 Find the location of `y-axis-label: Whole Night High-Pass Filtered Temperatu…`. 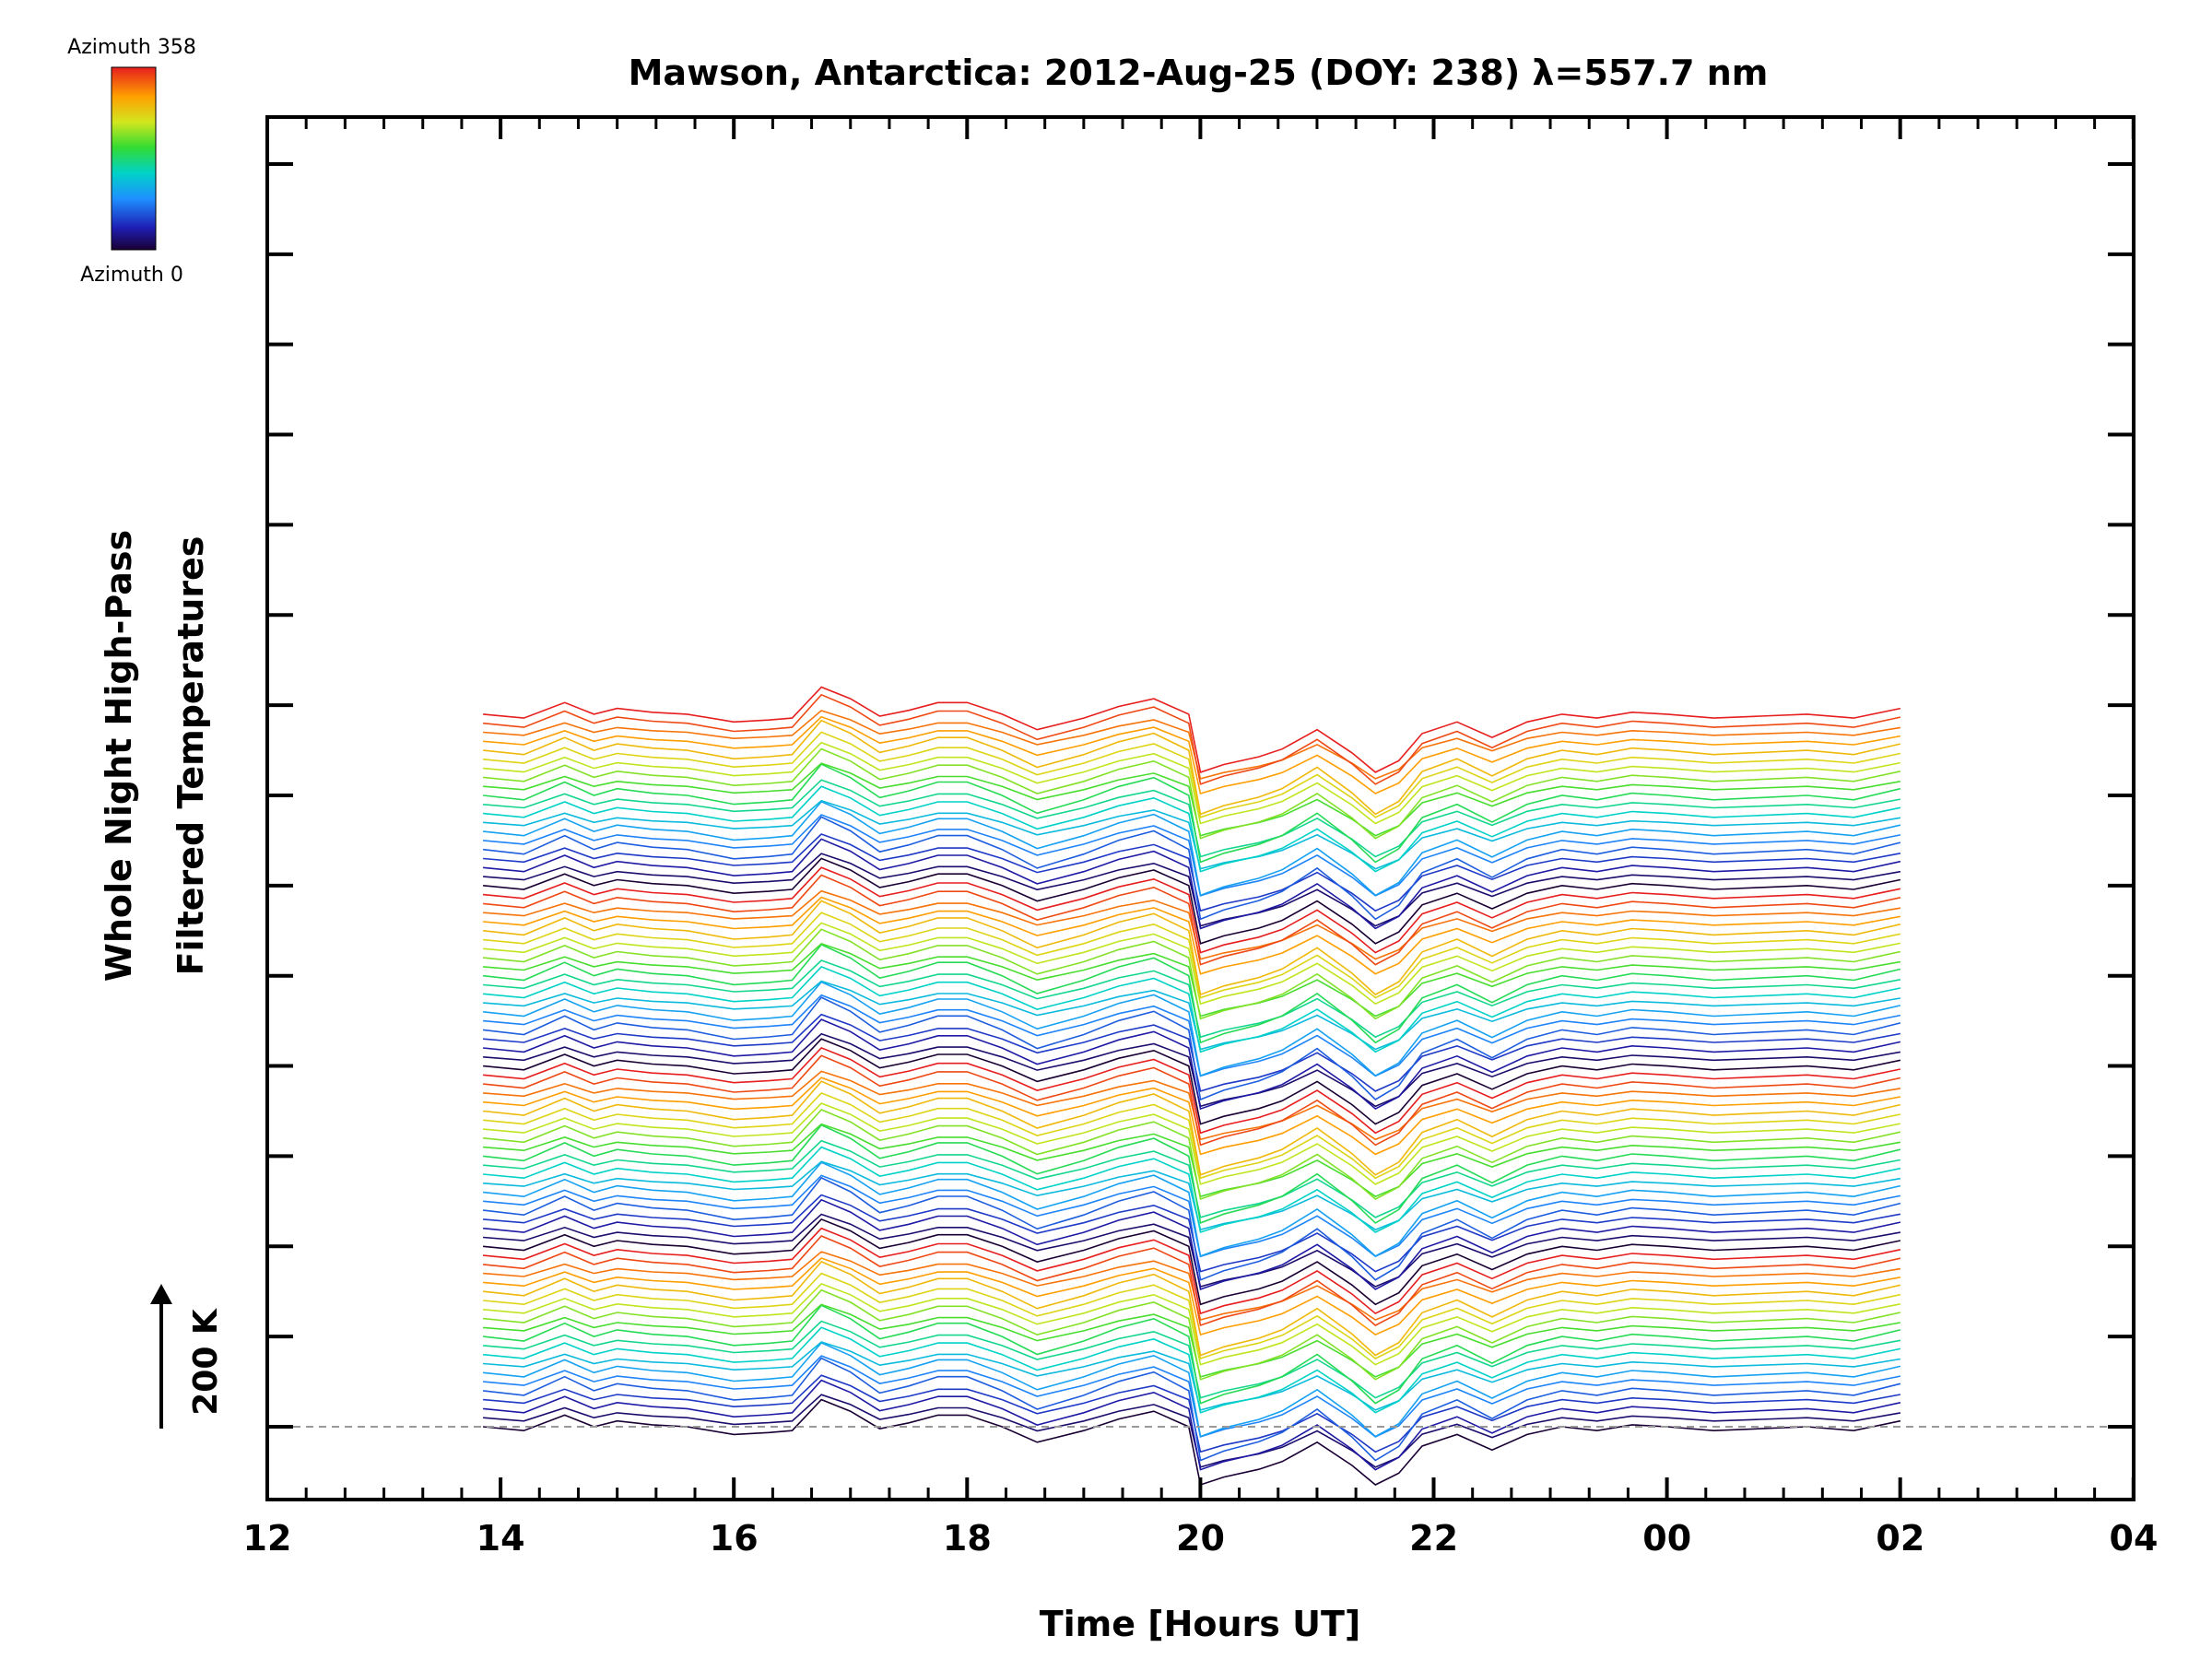

y-axis-label: Whole Night High-Pass Filtered Temperatu… is located at coordinates (155, 756).